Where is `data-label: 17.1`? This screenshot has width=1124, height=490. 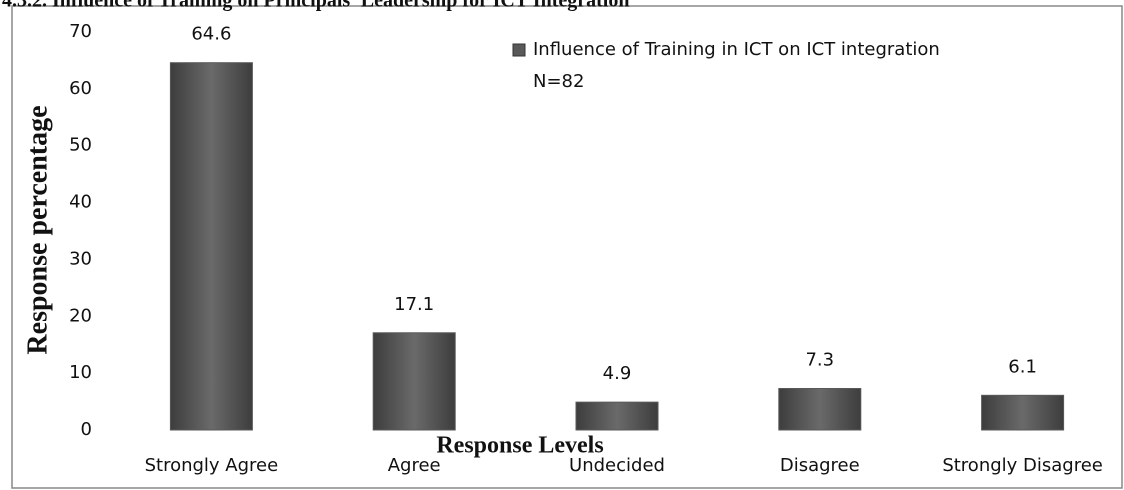 data-label: 17.1 is located at coordinates (414, 304).